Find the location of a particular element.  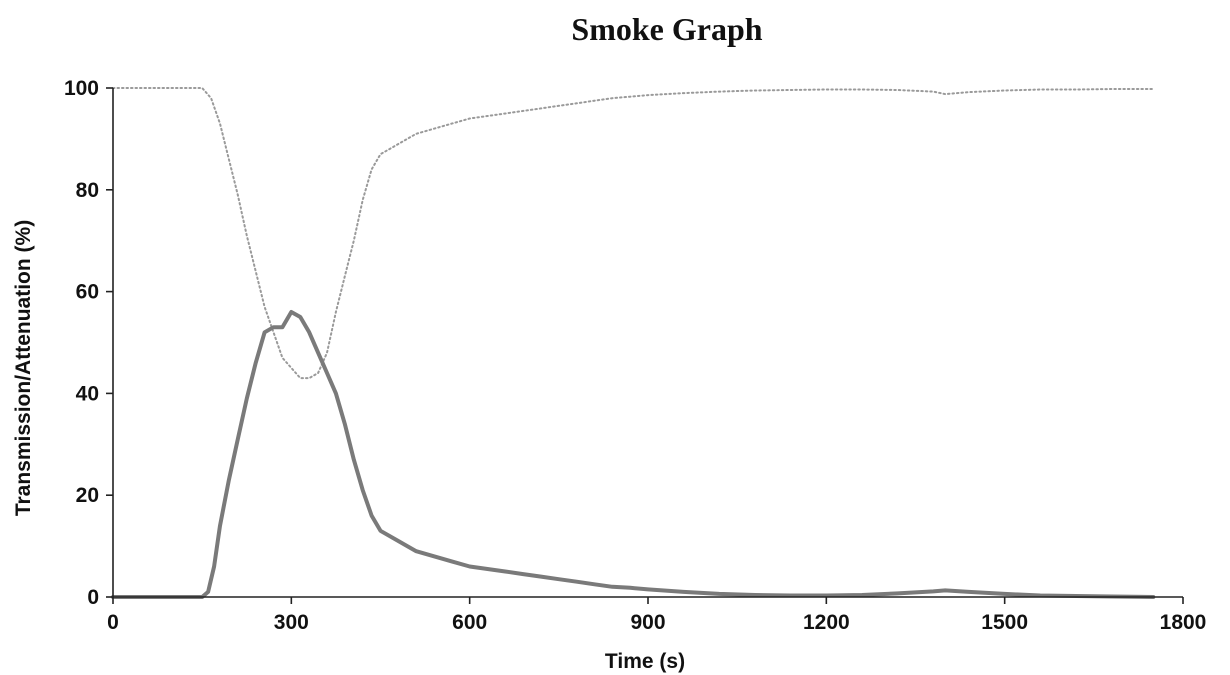

x-tick-label: 300 is located at coordinates (291, 622).